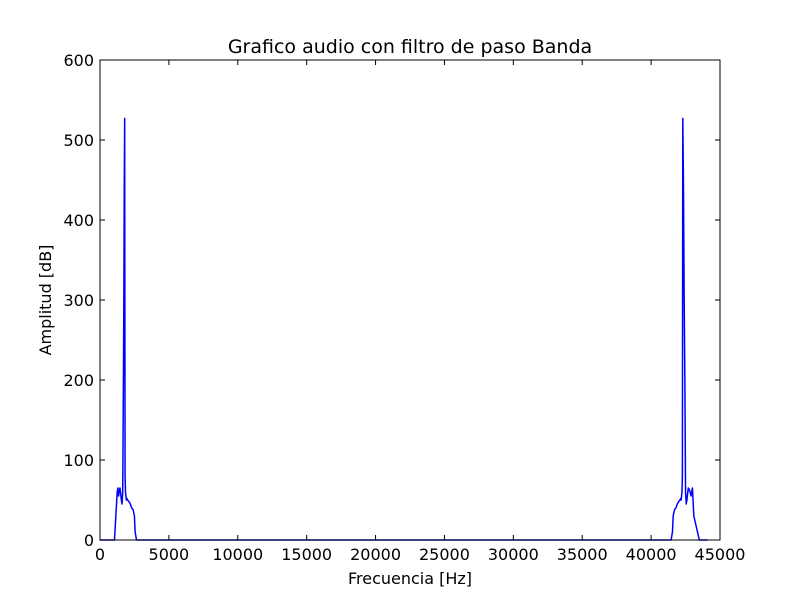 Image resolution: width=800 pixels, height=600 pixels. Describe the element at coordinates (651, 554) in the screenshot. I see `x-tick-label: 40000` at that location.